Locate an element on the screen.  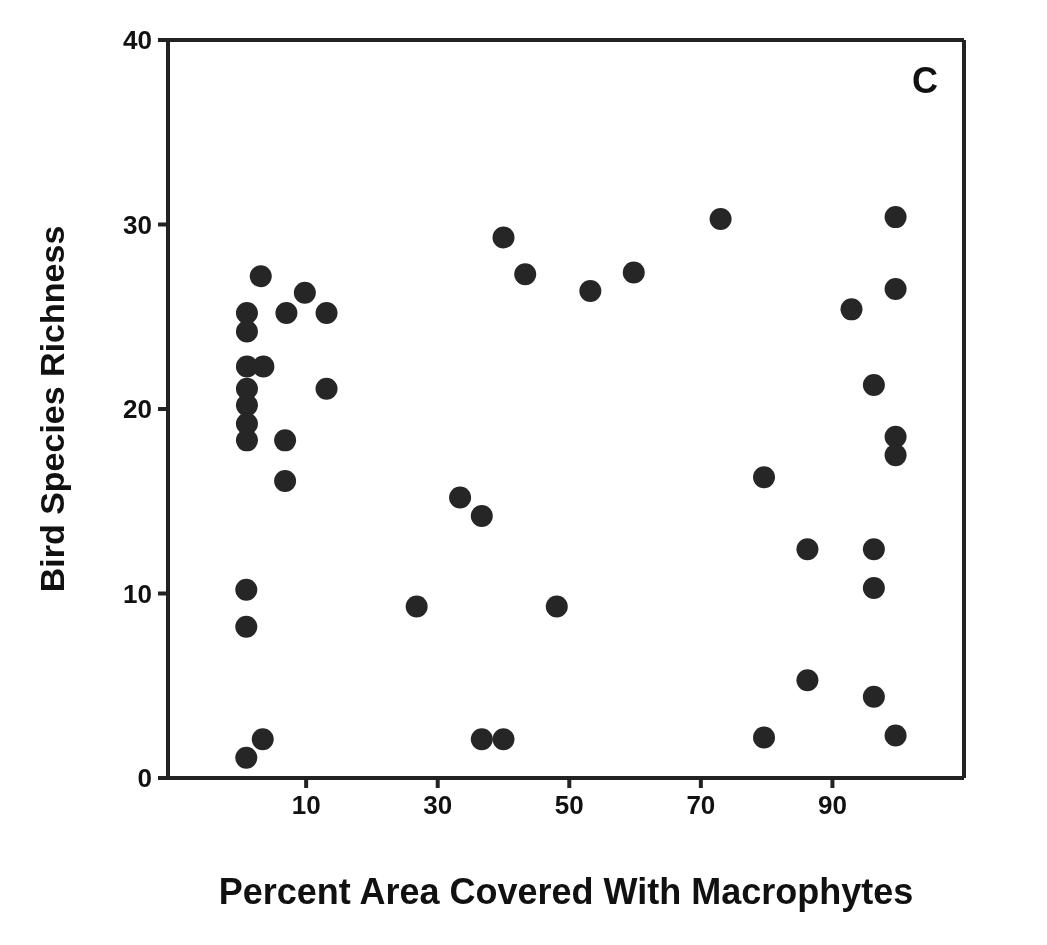
y-tick-label: 40 is located at coordinates (137, 40).